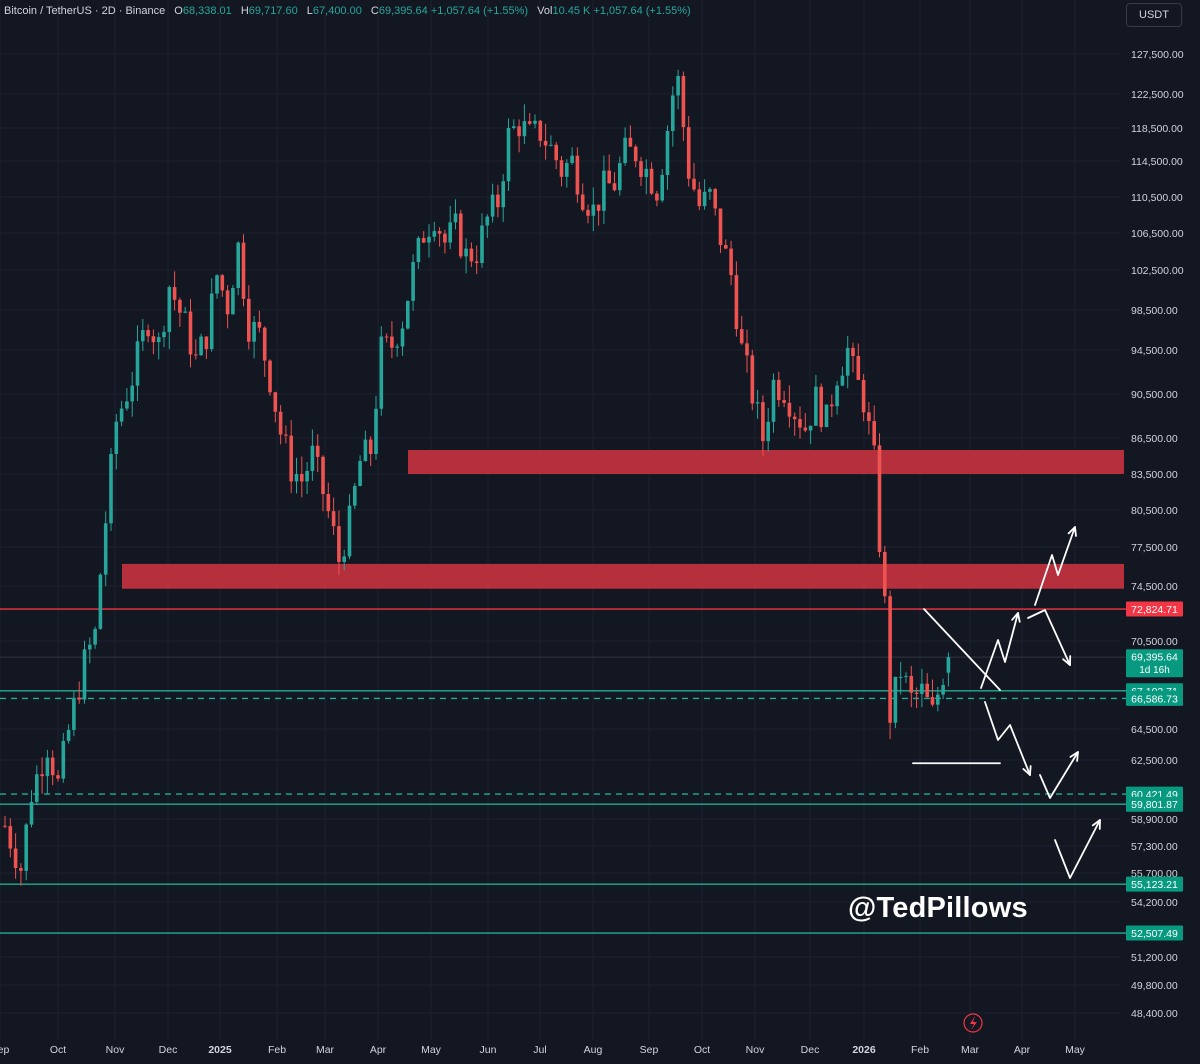 Image resolution: width=1200 pixels, height=1064 pixels. What do you see at coordinates (1055, 566) in the screenshot?
I see `breakout-arrow` at bounding box center [1055, 566].